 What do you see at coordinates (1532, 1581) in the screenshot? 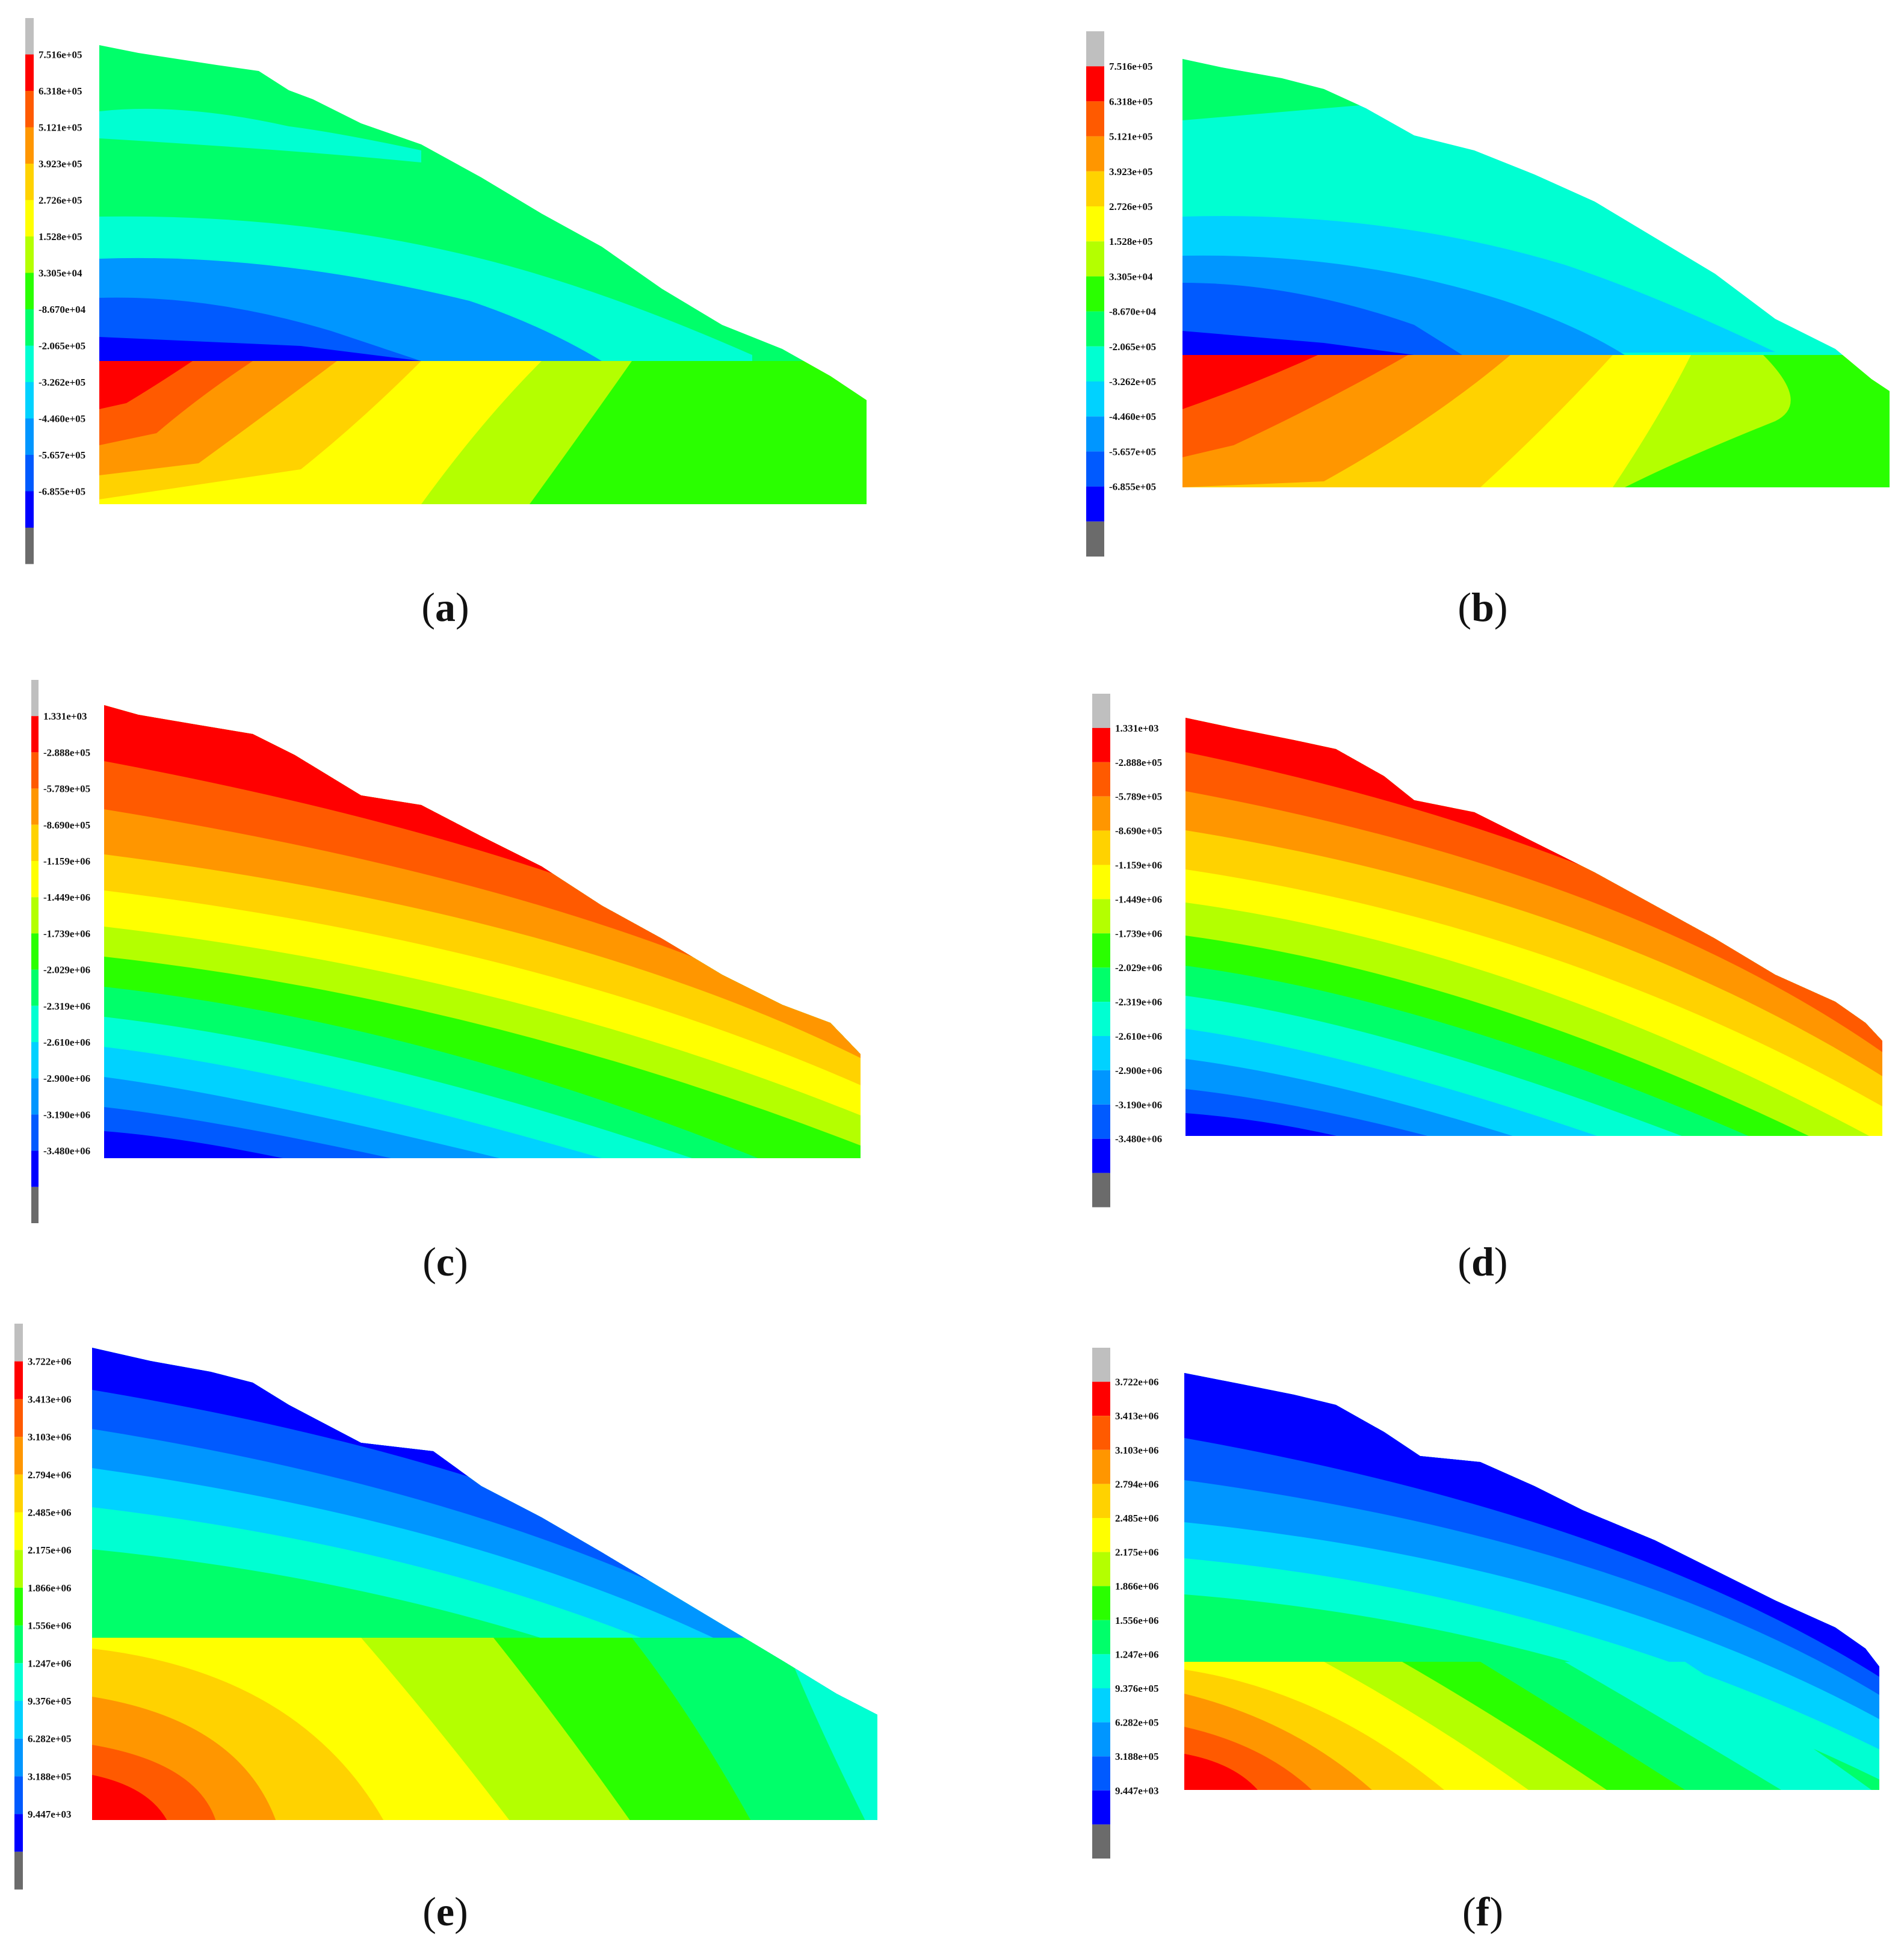
I see `contour-plot-f` at bounding box center [1532, 1581].